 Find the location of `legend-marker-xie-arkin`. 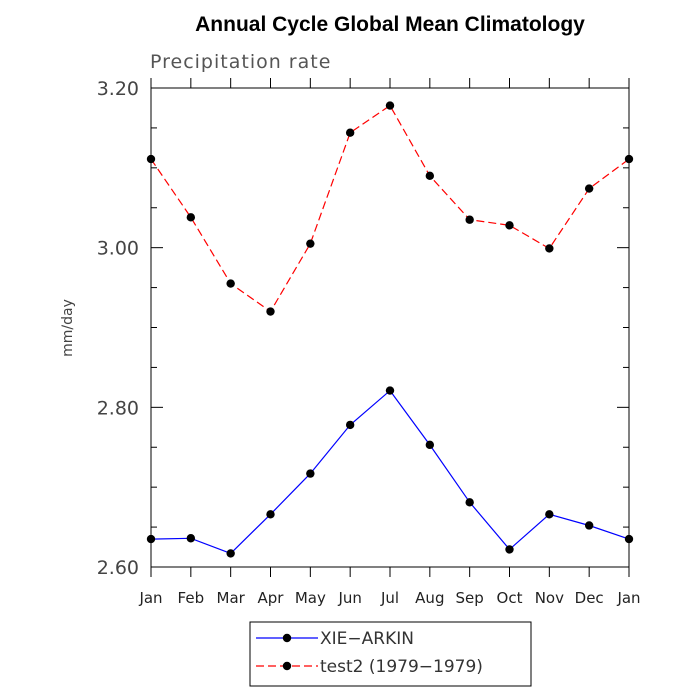

legend-marker-xie-arkin is located at coordinates (287, 638).